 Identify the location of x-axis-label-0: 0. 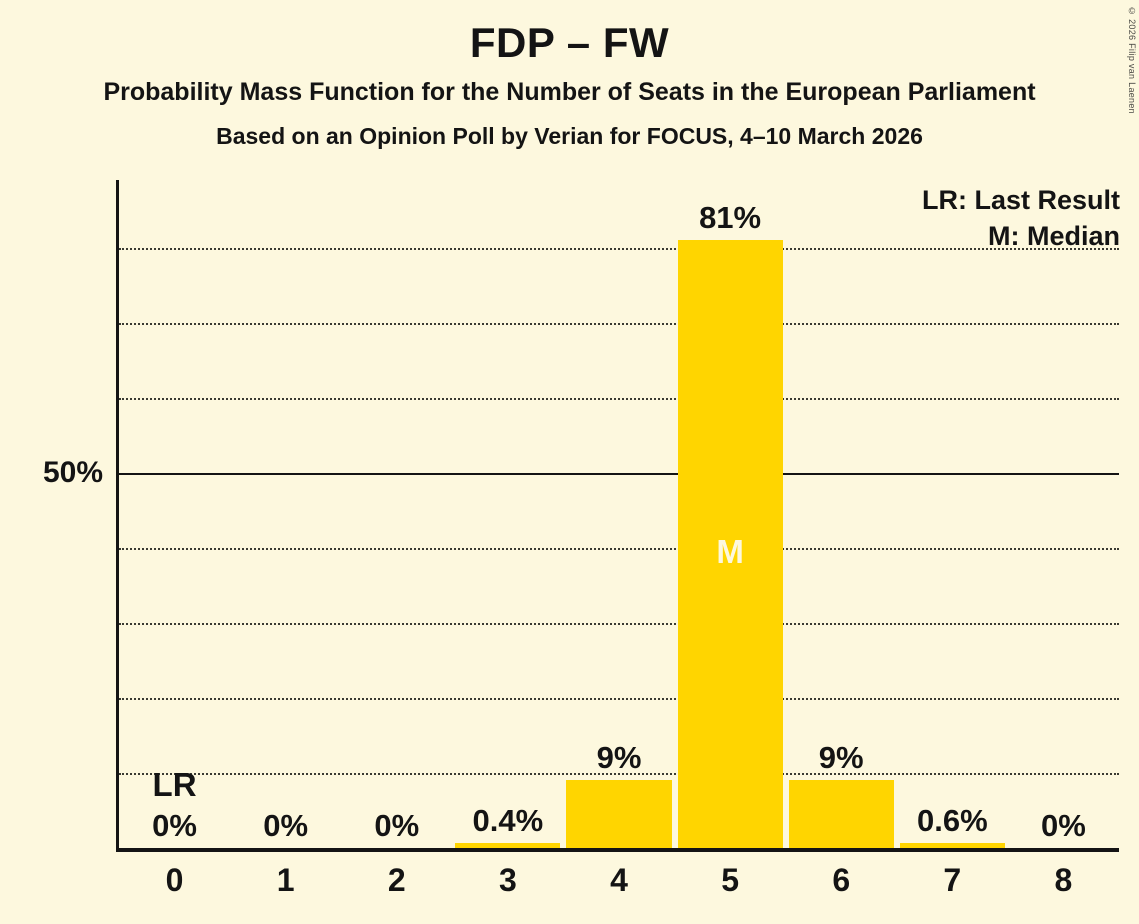
(174, 880).